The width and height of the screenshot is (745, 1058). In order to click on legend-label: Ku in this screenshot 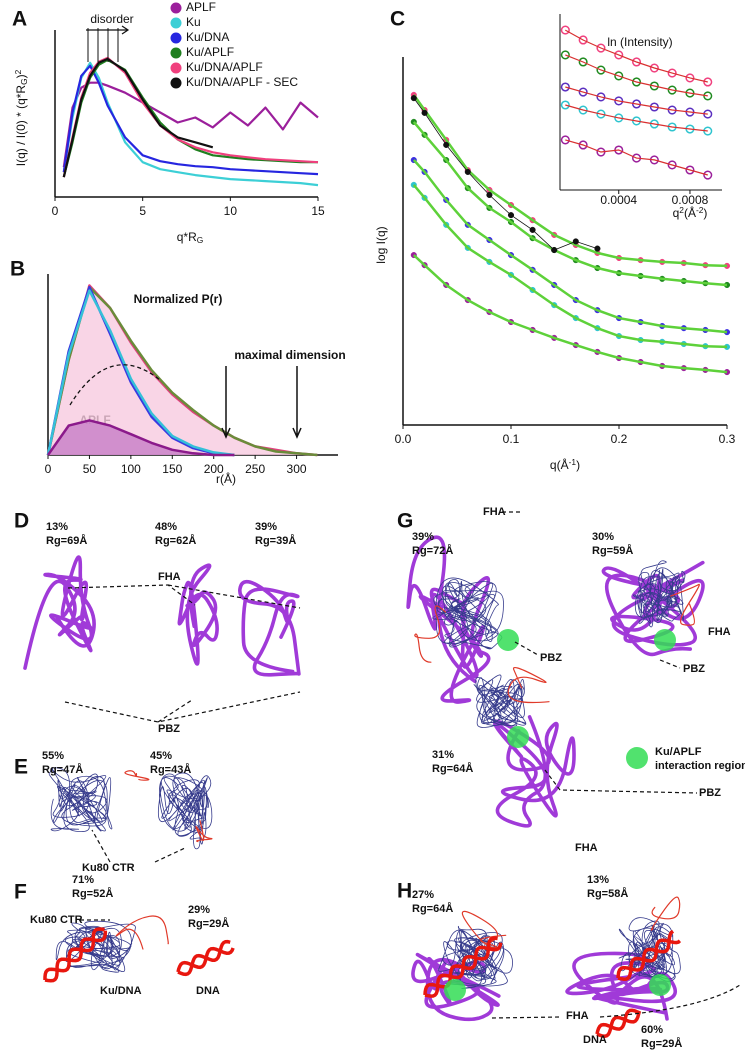, I will do `click(193, 22)`.